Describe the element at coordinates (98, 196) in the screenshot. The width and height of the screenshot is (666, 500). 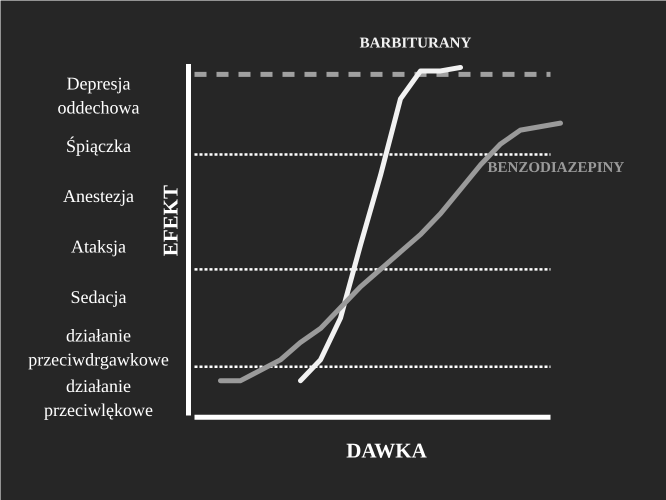
I see `text: Anestezja` at that location.